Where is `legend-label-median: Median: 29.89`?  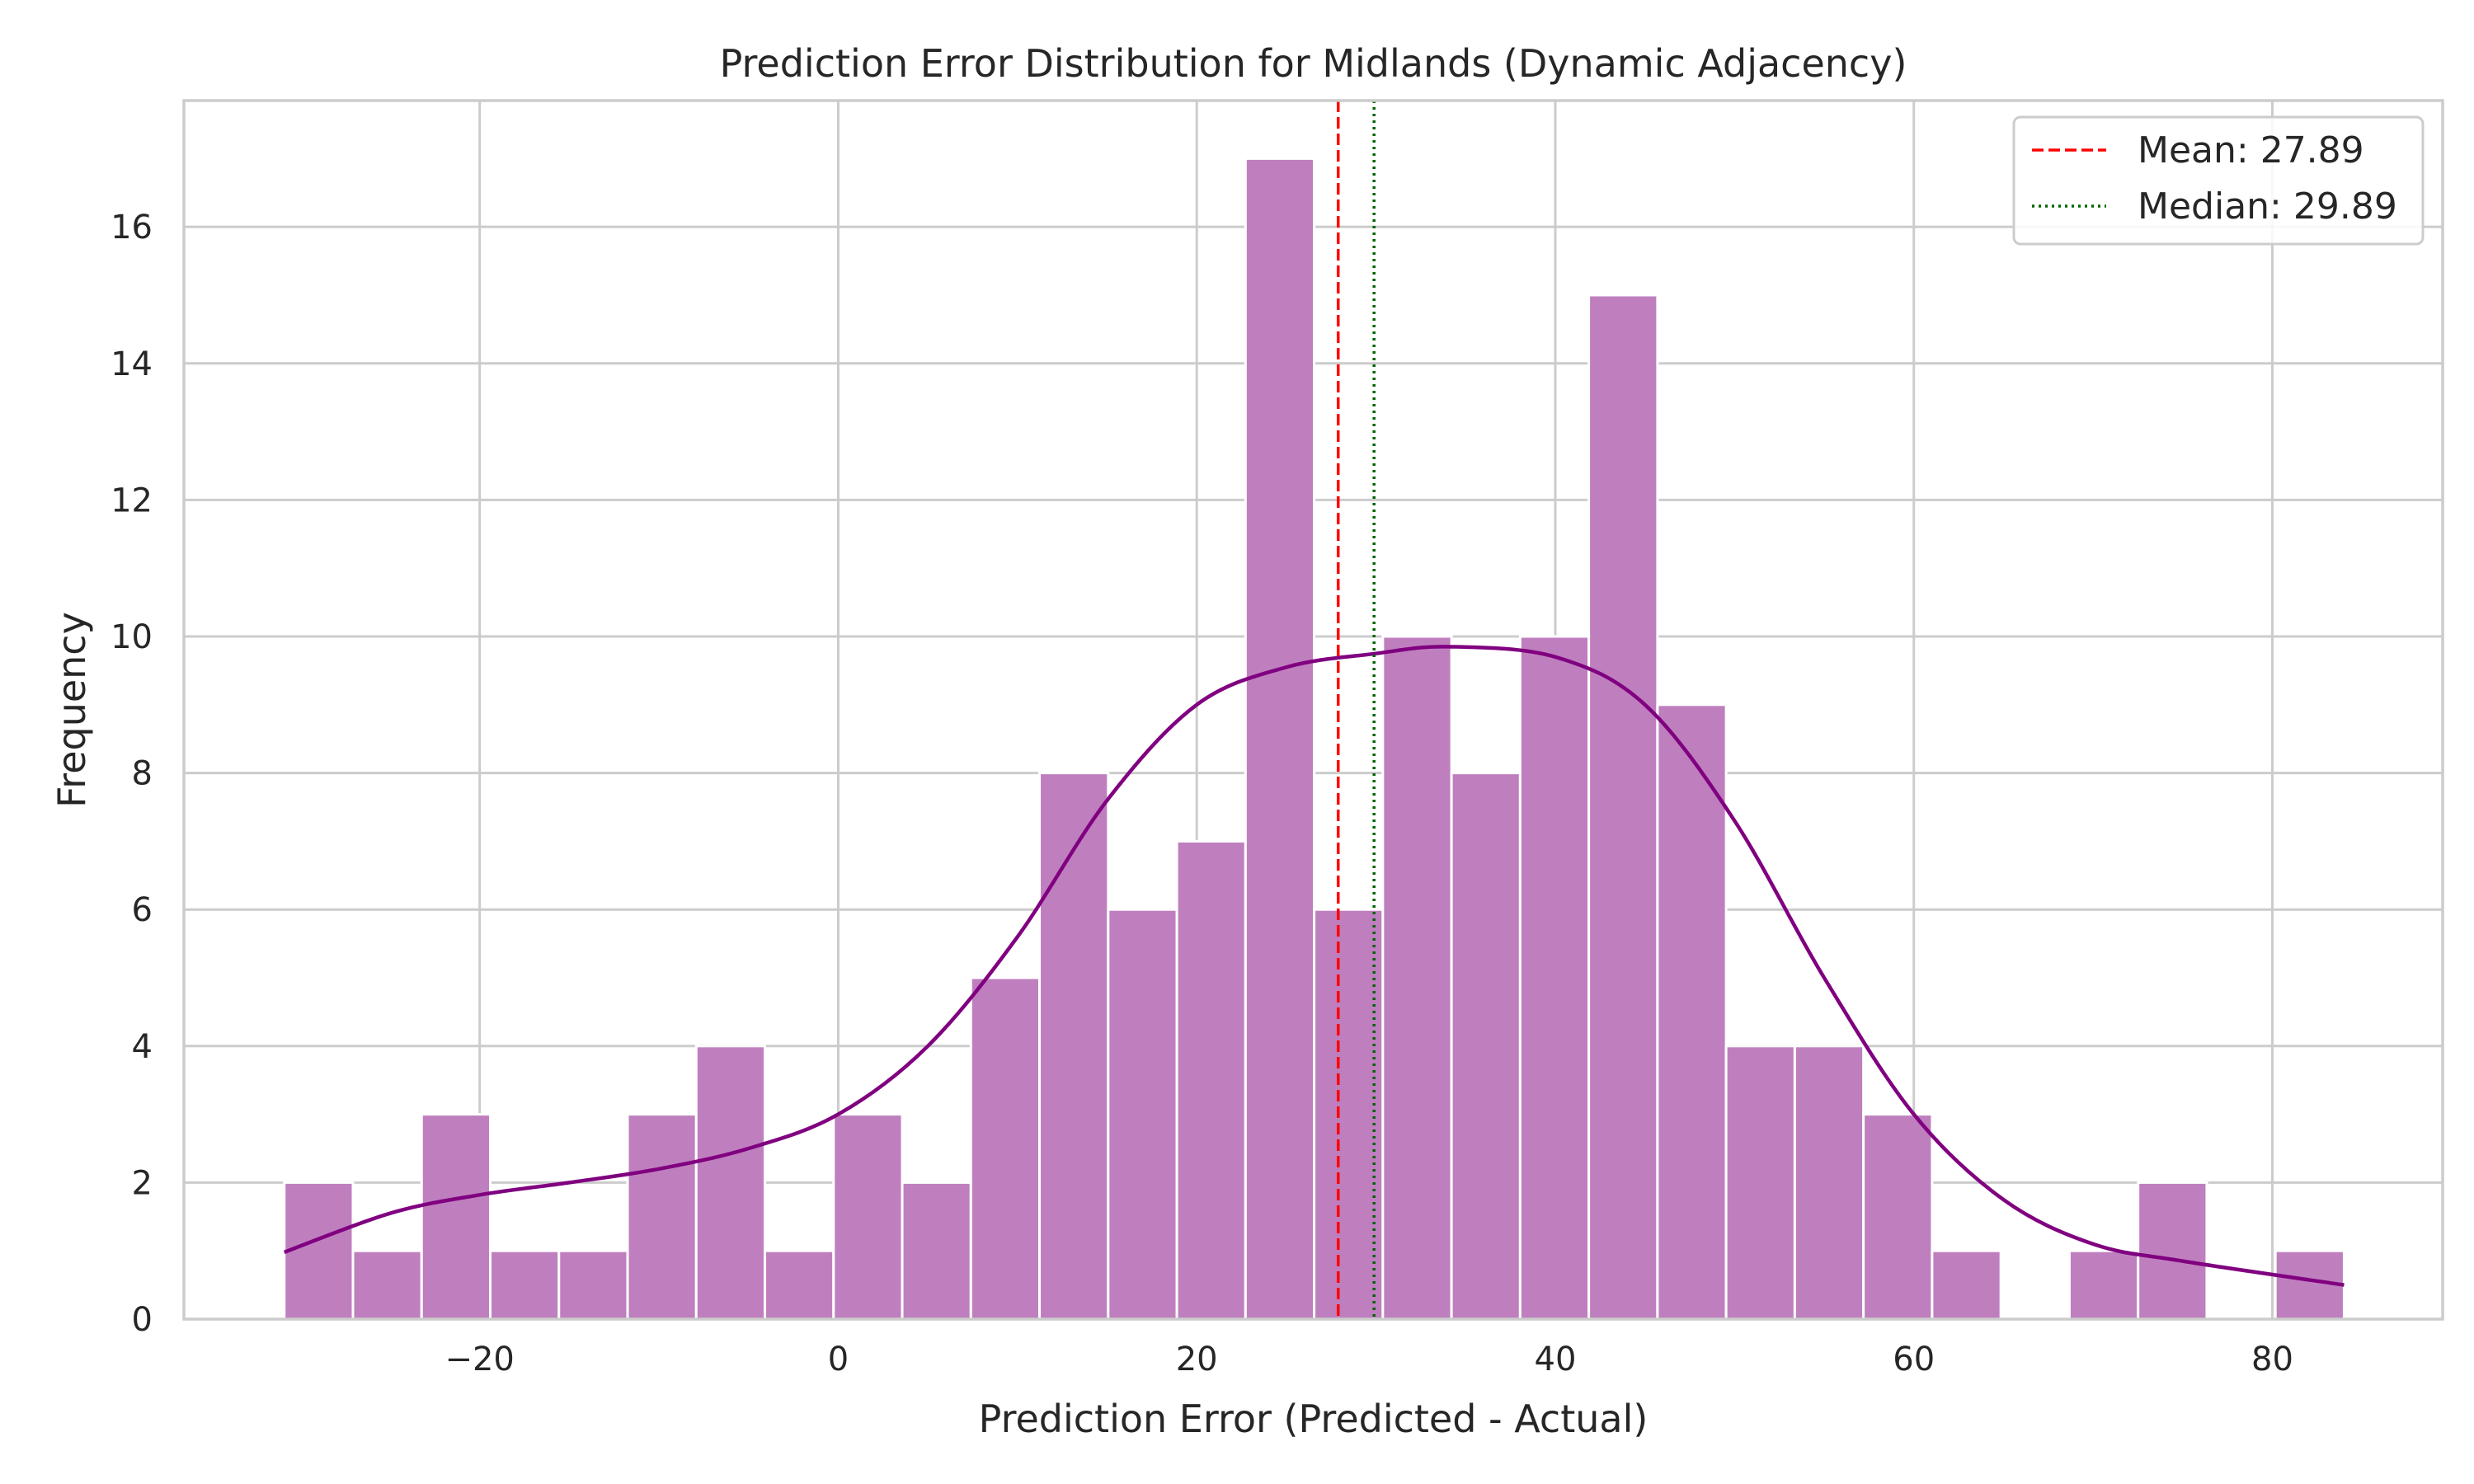
legend-label-median: Median: 29.89 is located at coordinates (2267, 207).